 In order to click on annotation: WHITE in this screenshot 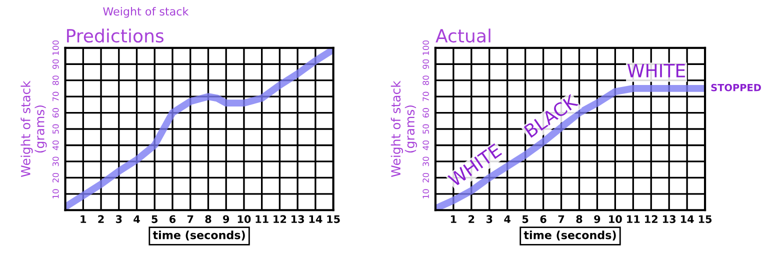, I will do `click(656, 71)`.